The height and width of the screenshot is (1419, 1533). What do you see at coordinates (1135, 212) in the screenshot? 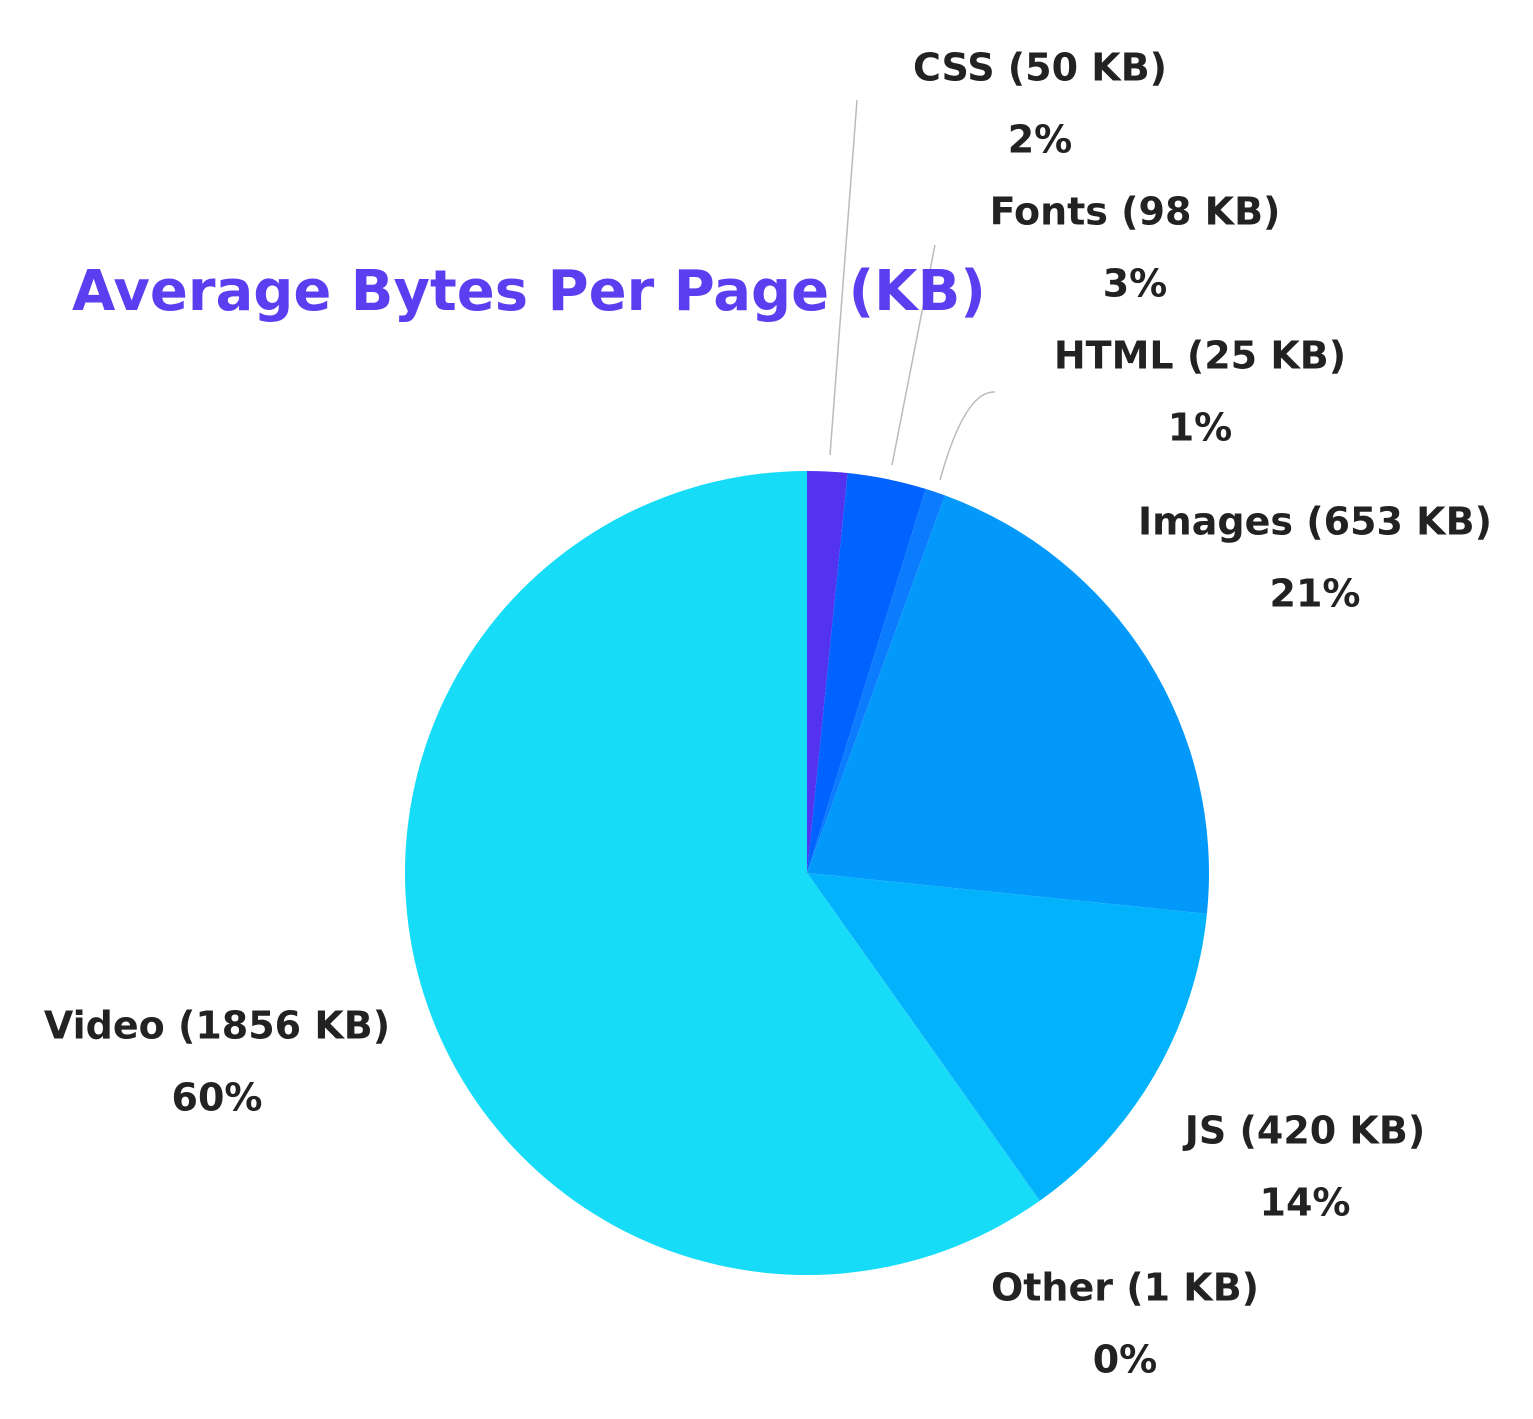
I see `slice-label: Fonts (98 KB)` at bounding box center [1135, 212].